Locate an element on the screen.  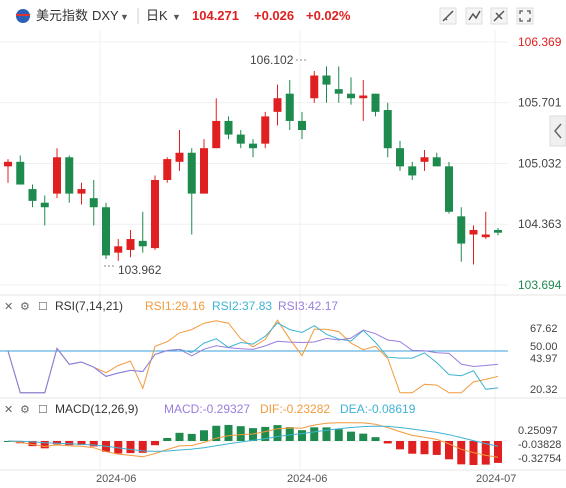
y-tick-label: 105.032 is located at coordinates (540, 163).